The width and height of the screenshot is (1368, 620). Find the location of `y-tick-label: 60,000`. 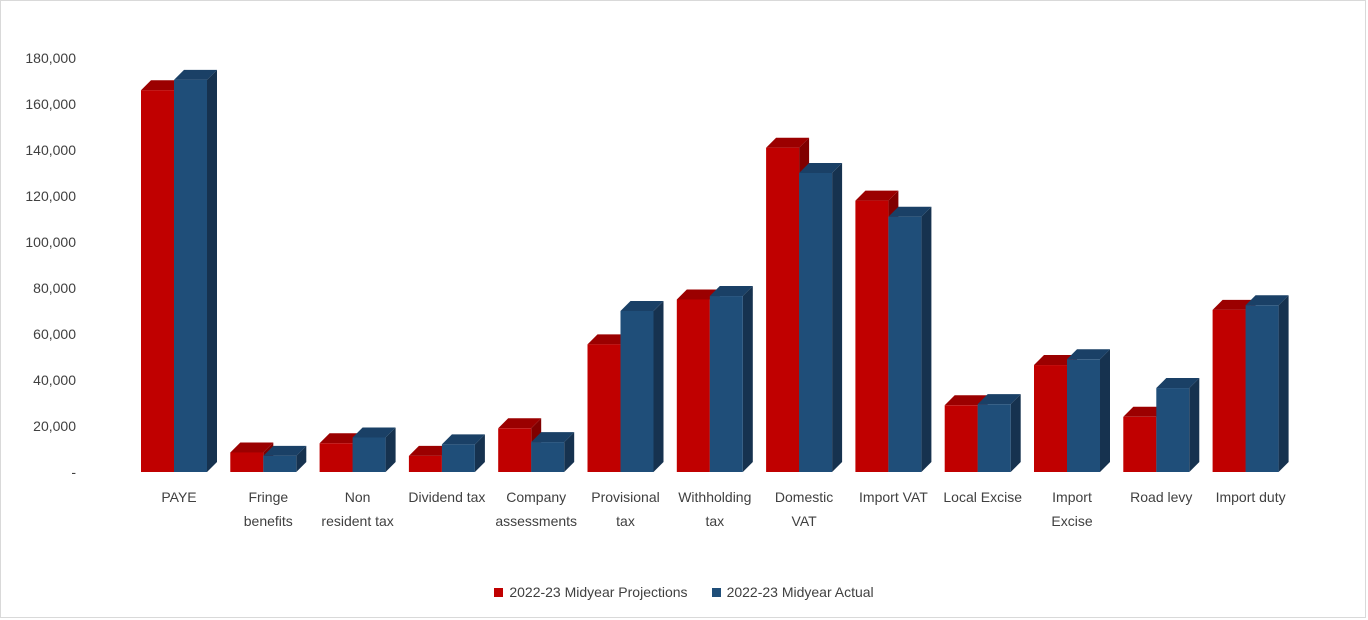

y-tick-label: 60,000 is located at coordinates (54, 334).